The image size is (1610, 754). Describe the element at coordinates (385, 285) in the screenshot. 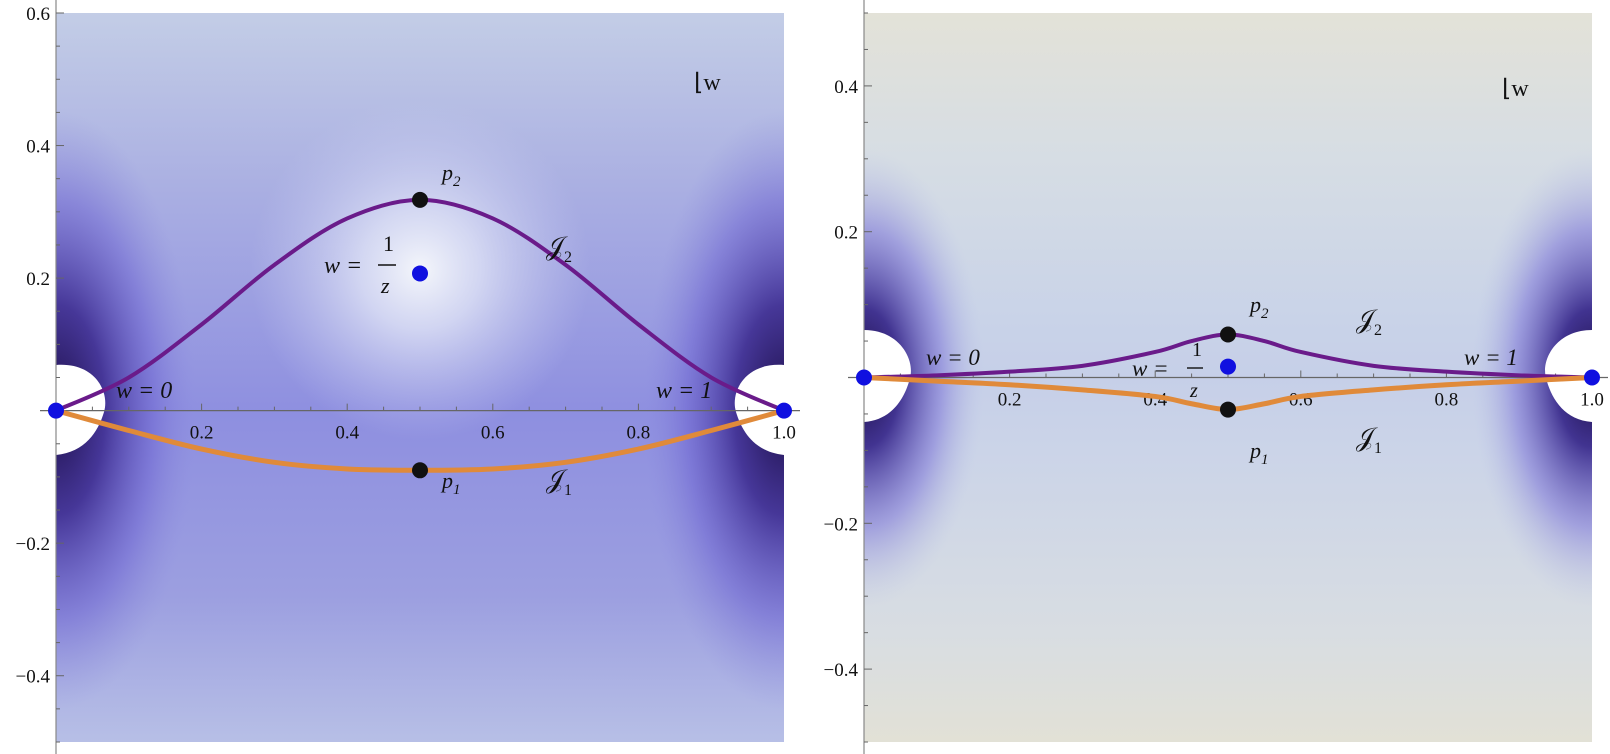

I see `left-wz-den: z` at that location.